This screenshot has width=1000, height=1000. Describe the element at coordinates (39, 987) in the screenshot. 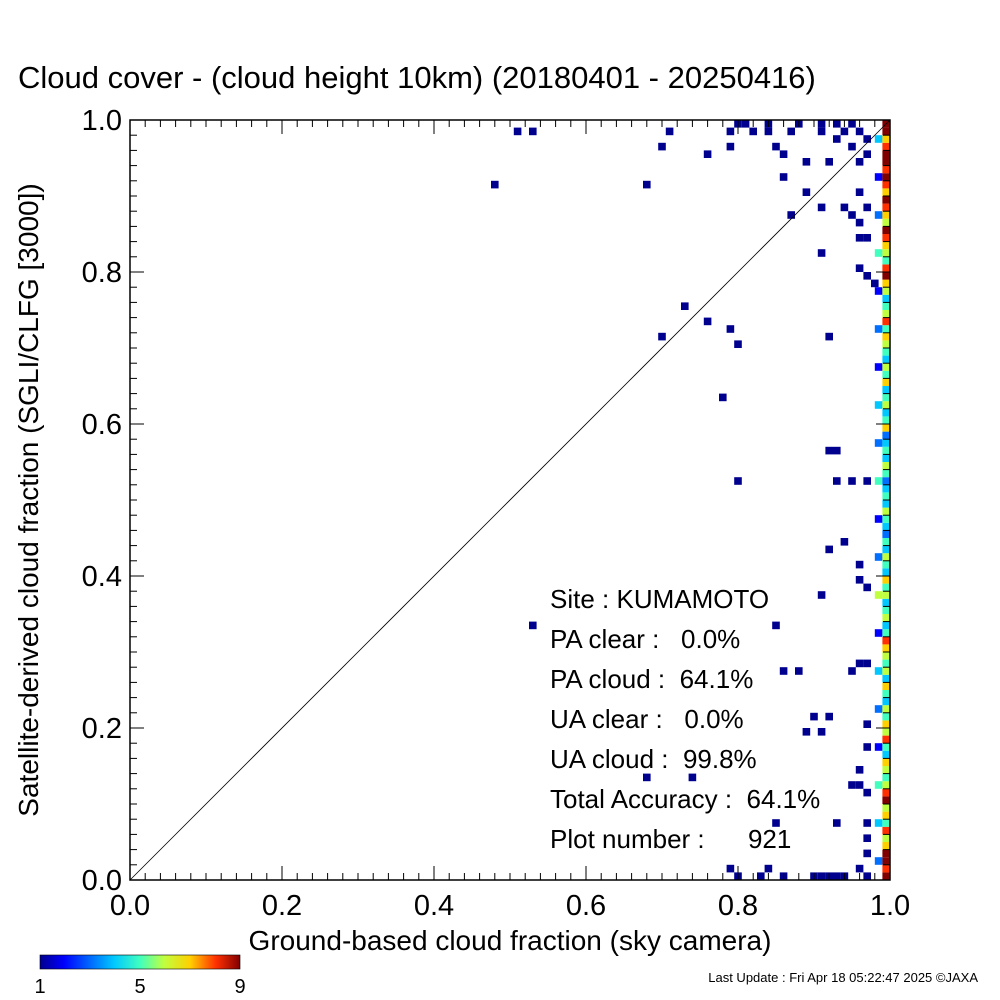

I see `colorbar-label: 1` at that location.